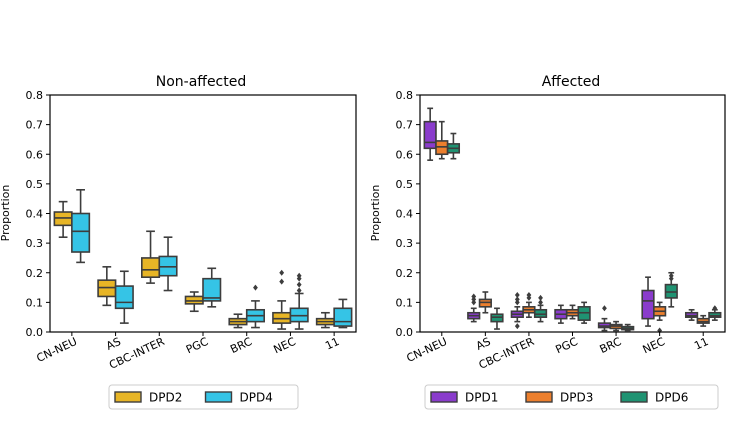 Image resolution: width=734 pixels, height=423 pixels. I want to click on affected-title: Affected, so click(571, 82).